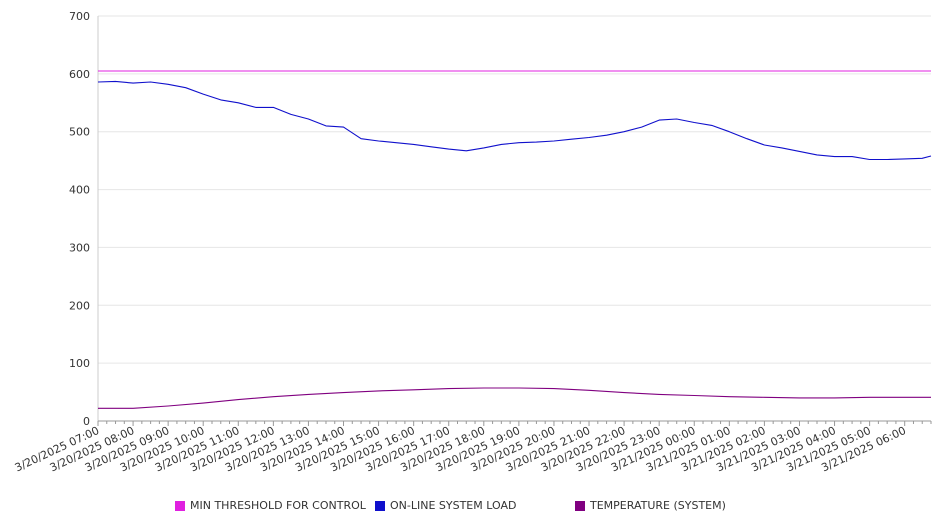  Describe the element at coordinates (79, 363) in the screenshot. I see `y-tick-label: 100` at that location.